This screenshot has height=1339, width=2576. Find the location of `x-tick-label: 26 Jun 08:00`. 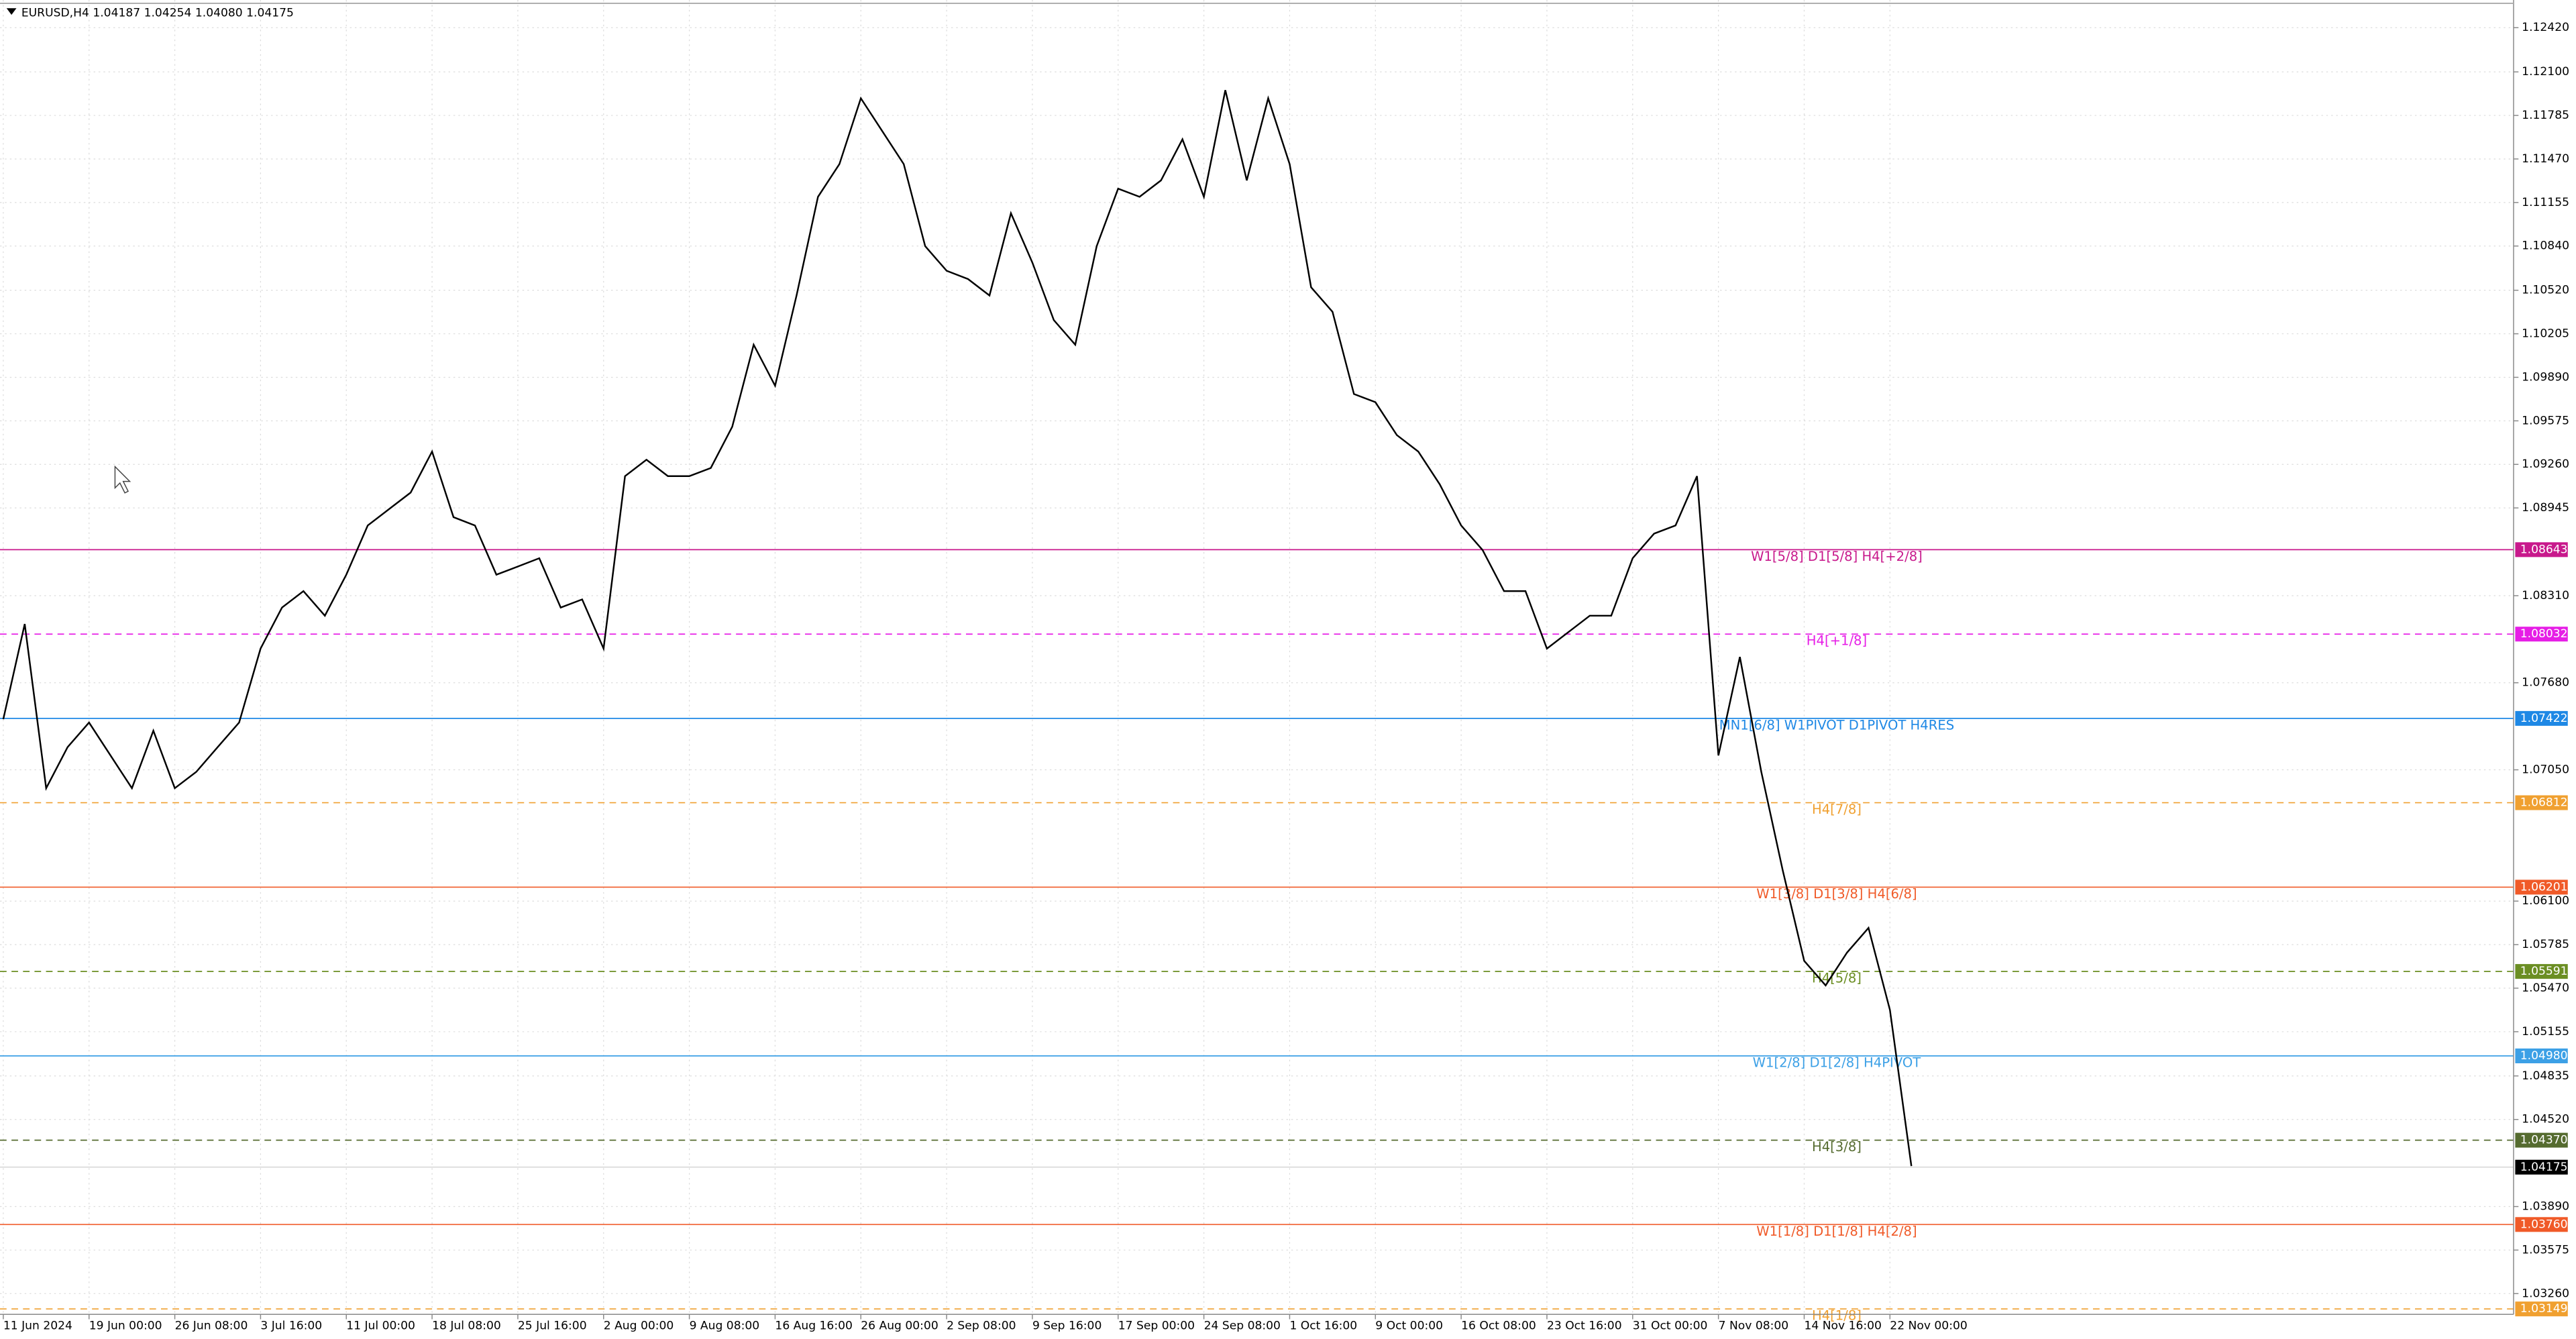

x-tick-label: 26 Jun 08:00 is located at coordinates (211, 1325).